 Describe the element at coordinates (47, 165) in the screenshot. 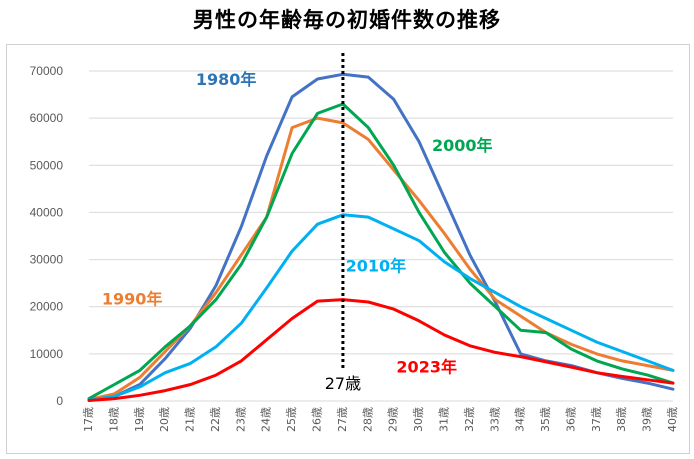

I see `y-tick-label: 50000` at that location.